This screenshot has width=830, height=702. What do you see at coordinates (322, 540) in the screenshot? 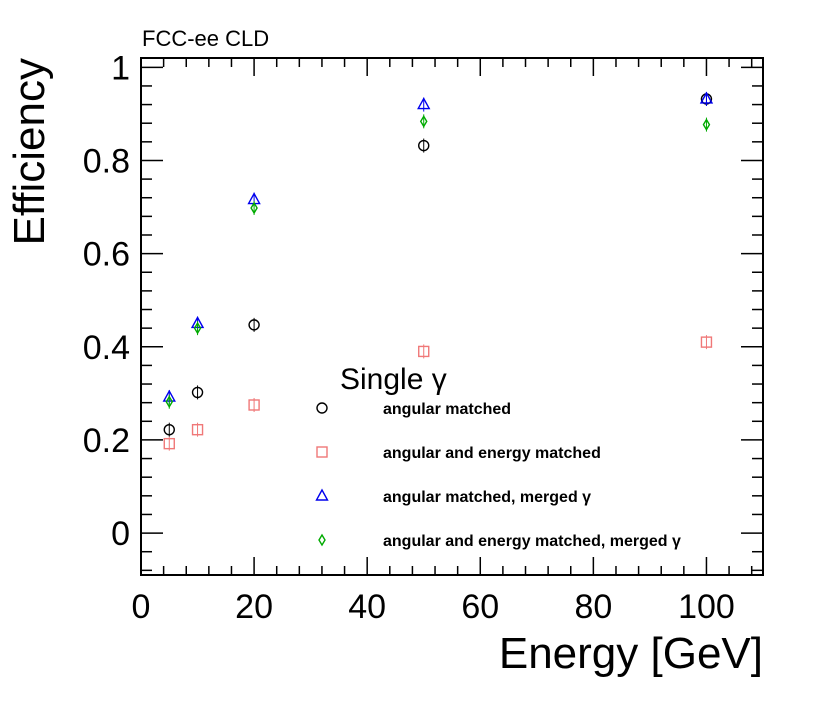
I see `legend-marker-diamond` at bounding box center [322, 540].